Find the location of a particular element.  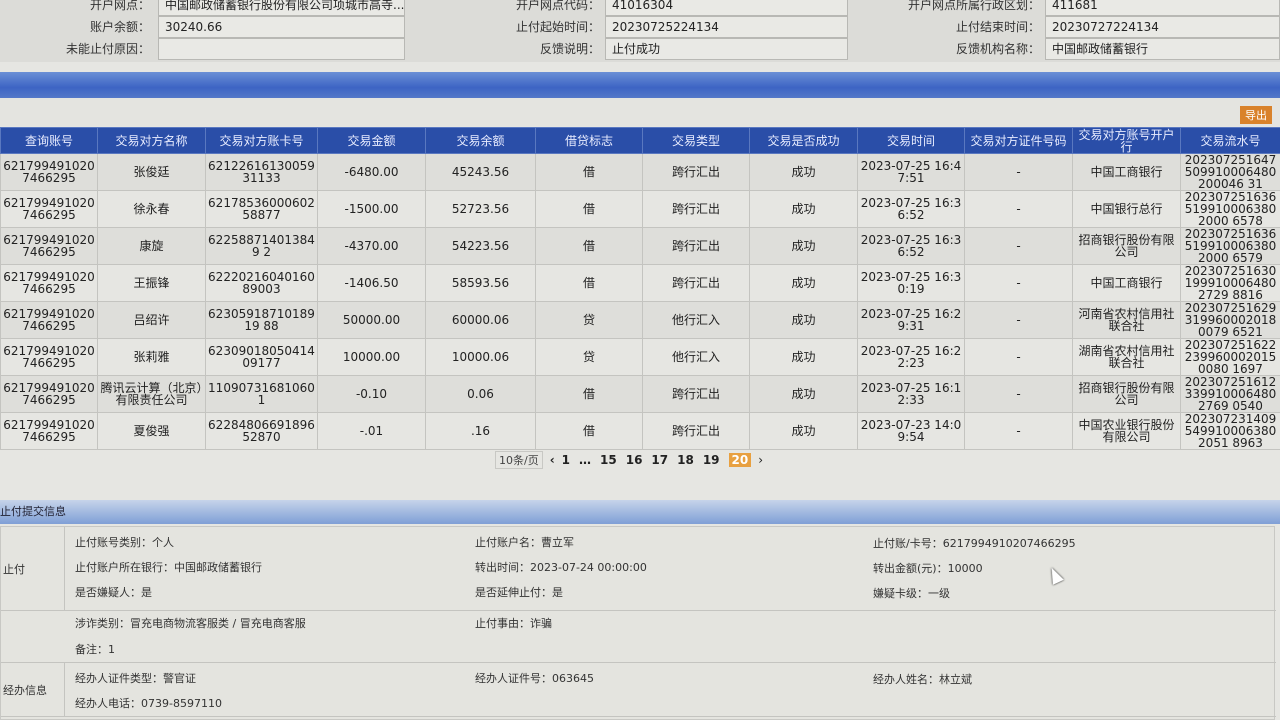

table-cell: 10000.00 is located at coordinates (371, 357).